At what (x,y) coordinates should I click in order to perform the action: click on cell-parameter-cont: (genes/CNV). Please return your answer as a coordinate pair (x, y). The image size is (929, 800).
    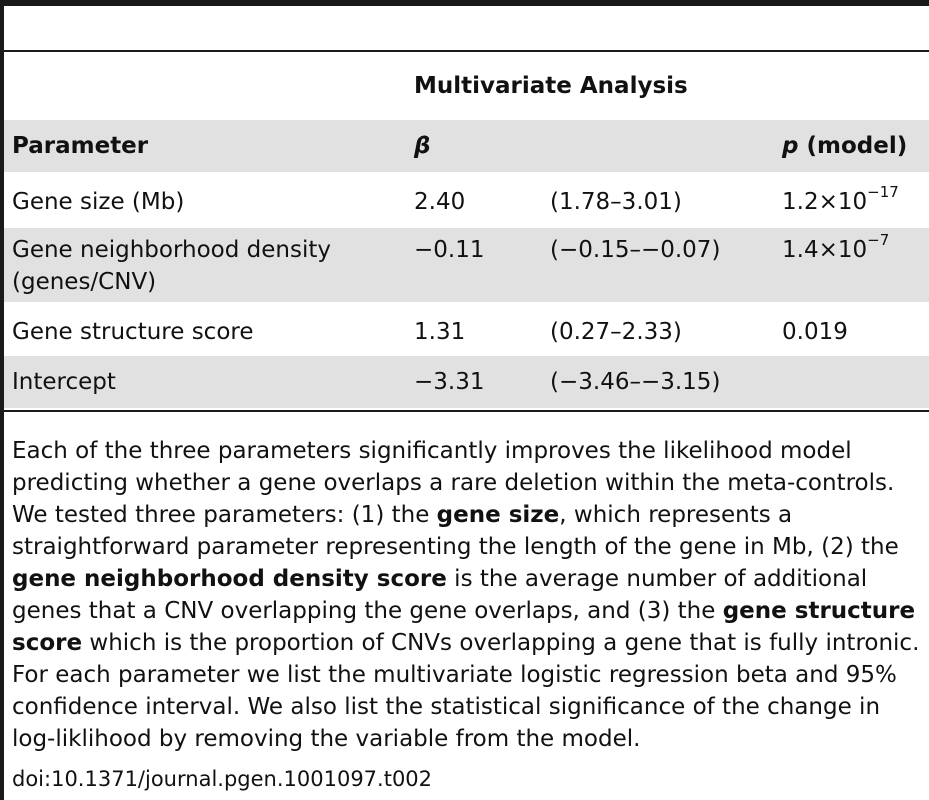
    Looking at the image, I should click on (84, 282).